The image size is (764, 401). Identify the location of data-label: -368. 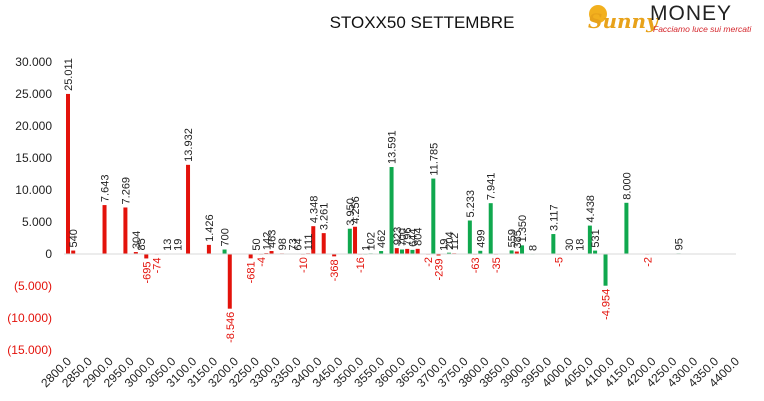
(335, 270).